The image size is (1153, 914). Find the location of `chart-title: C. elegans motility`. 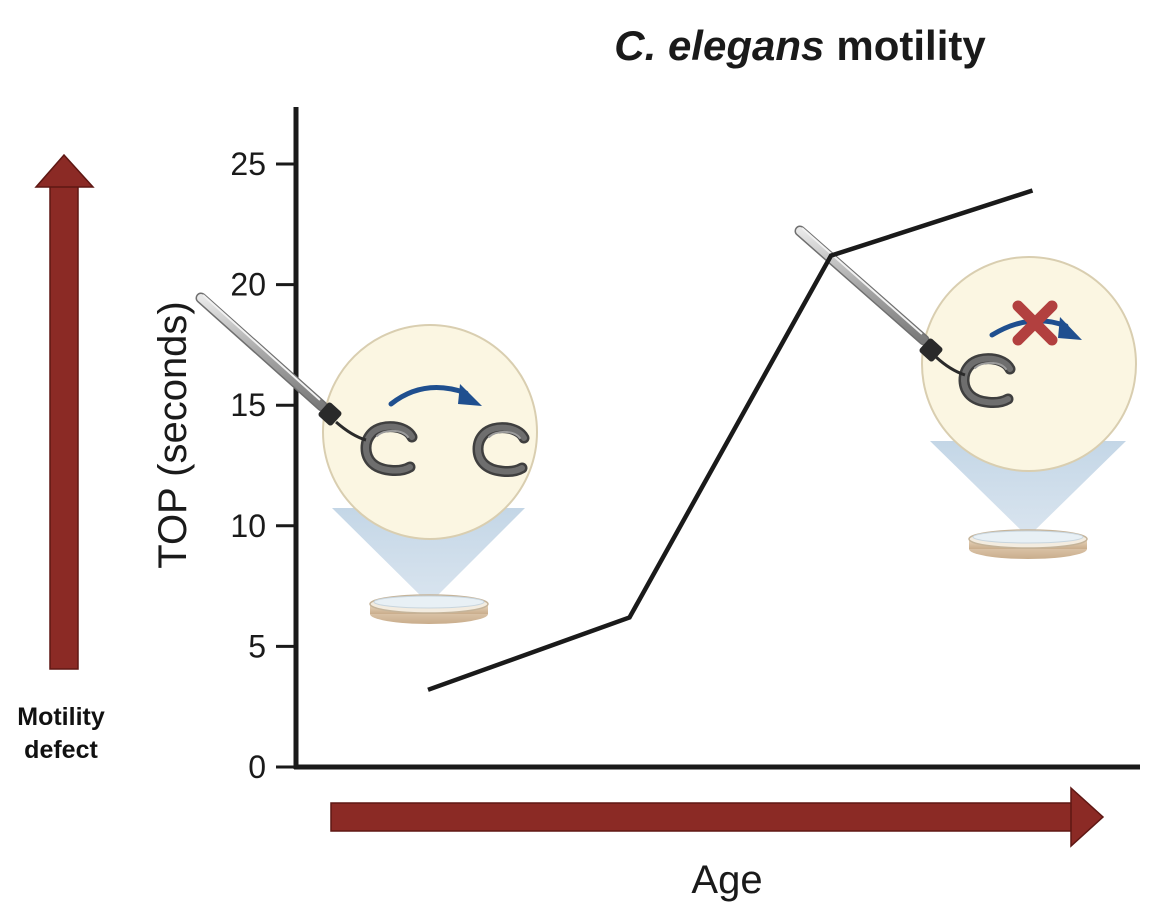

chart-title: C. elegans motility is located at coordinates (800, 45).